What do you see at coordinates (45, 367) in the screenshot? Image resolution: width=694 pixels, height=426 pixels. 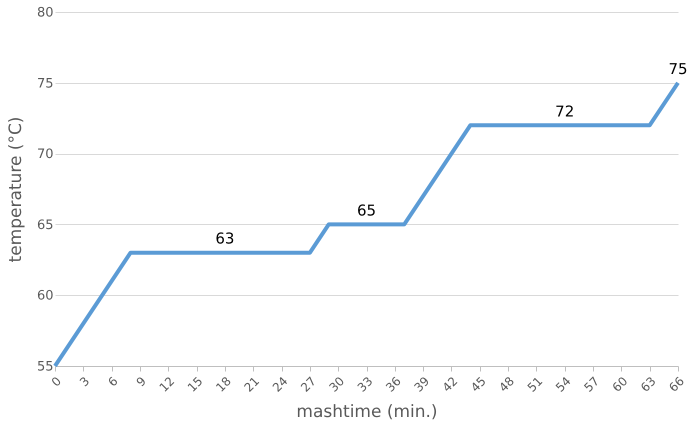 I see `y-tick-label: 55` at bounding box center [45, 367].